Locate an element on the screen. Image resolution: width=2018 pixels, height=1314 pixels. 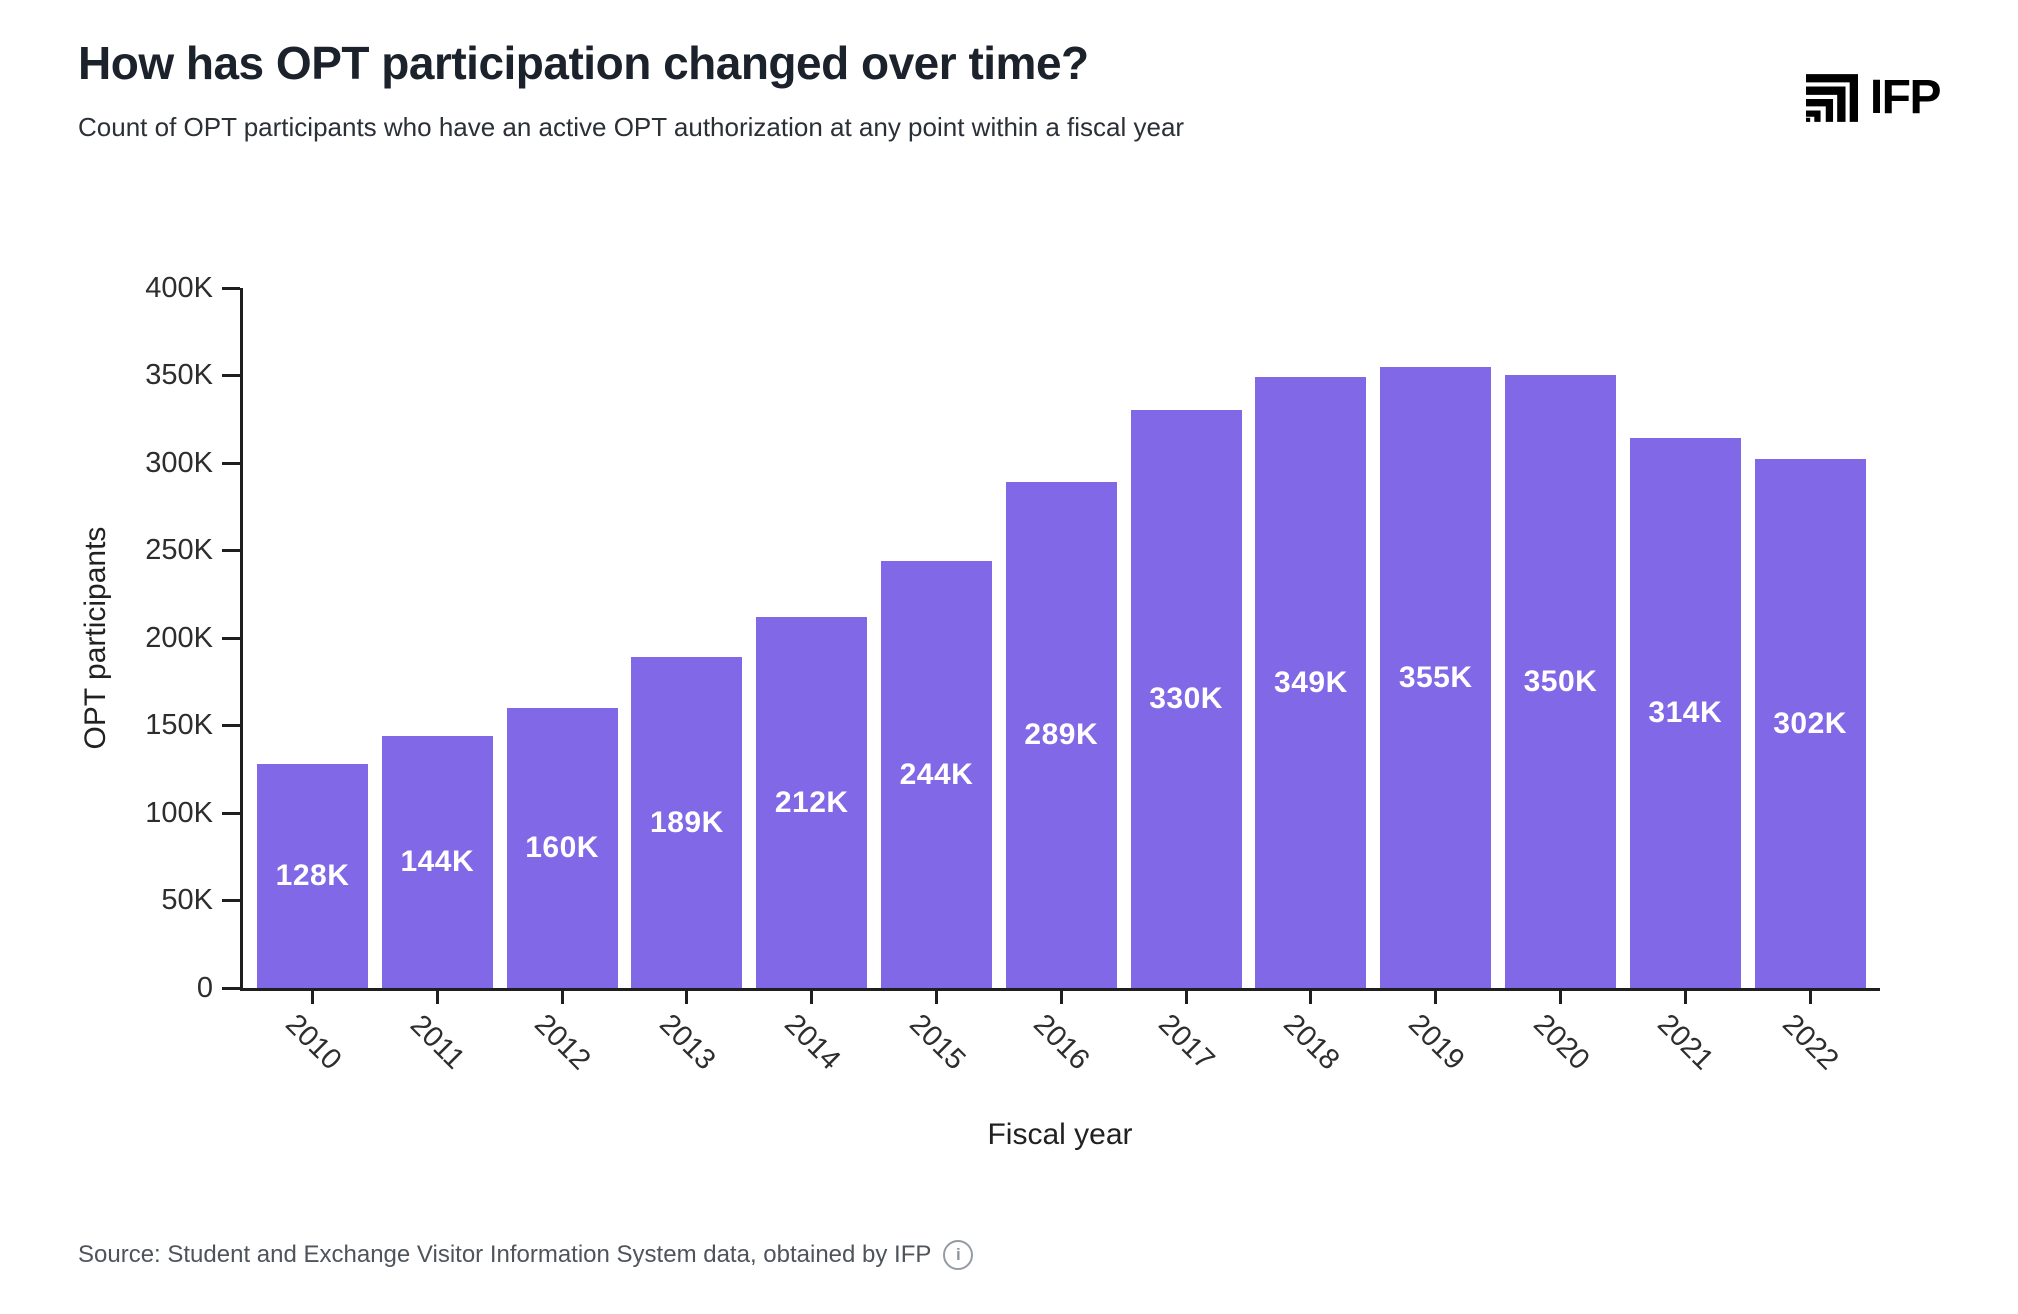
y-tick: 250K is located at coordinates (192, 550).